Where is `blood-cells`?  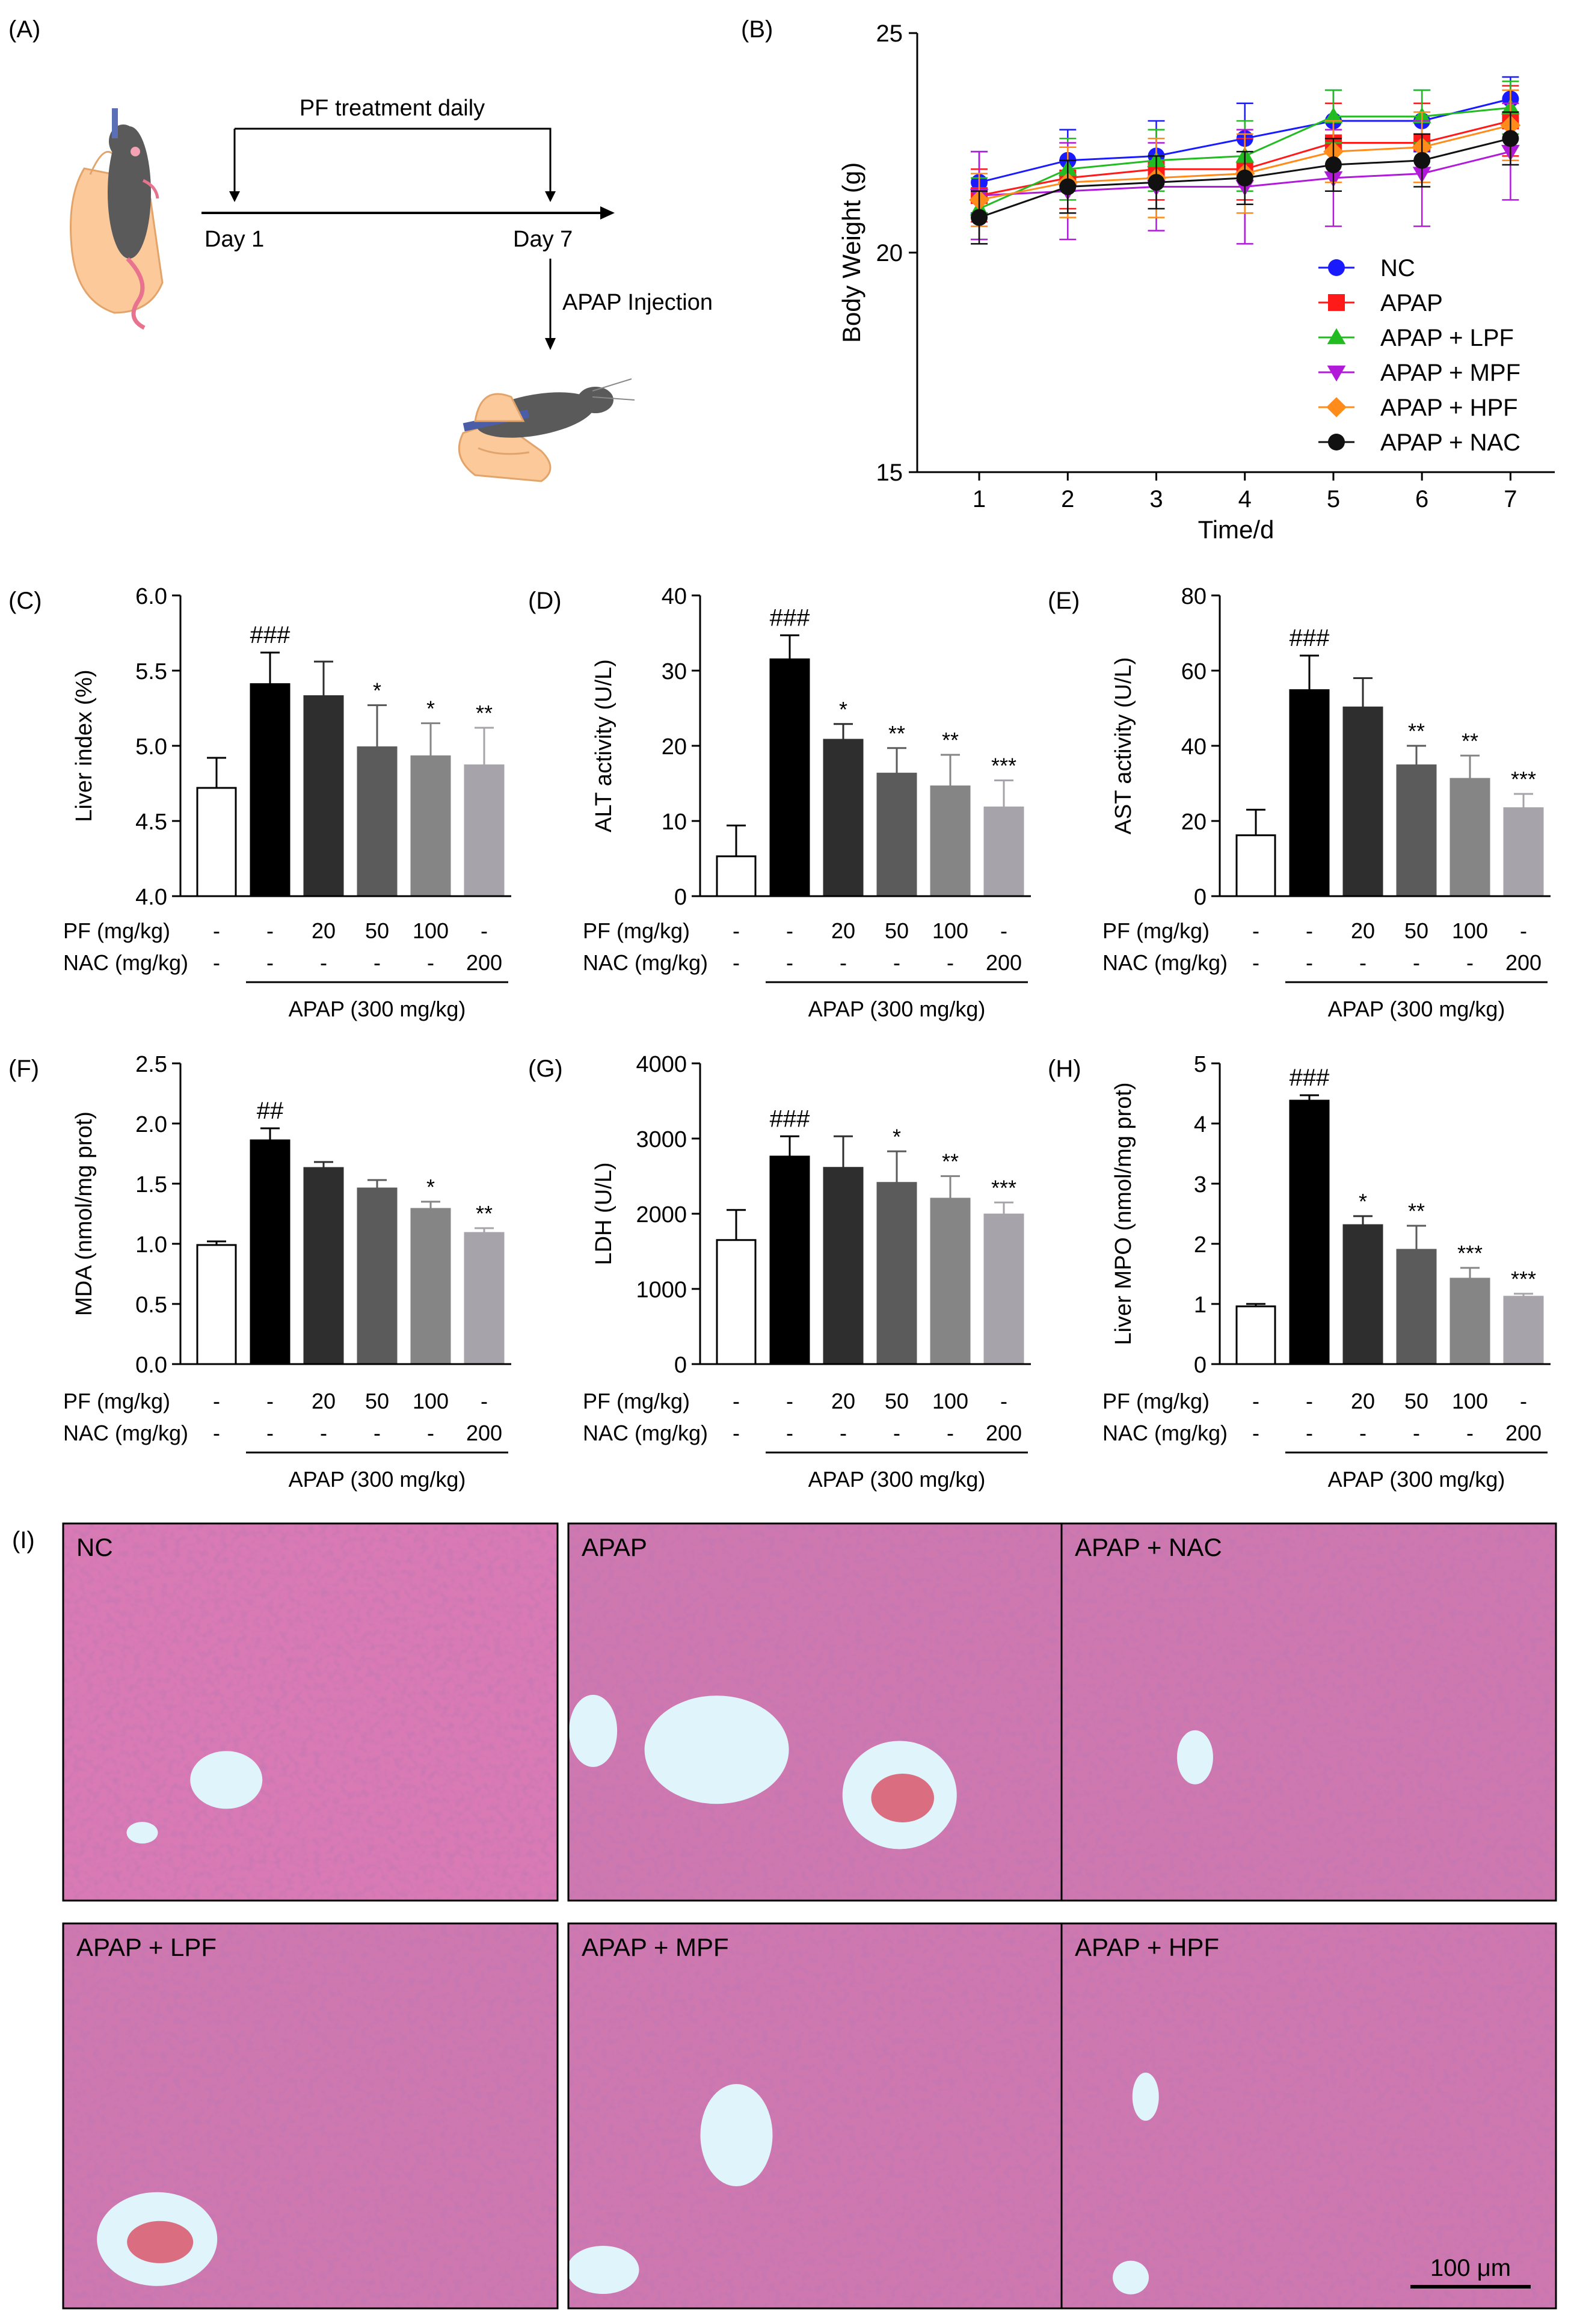 blood-cells is located at coordinates (160, 2242).